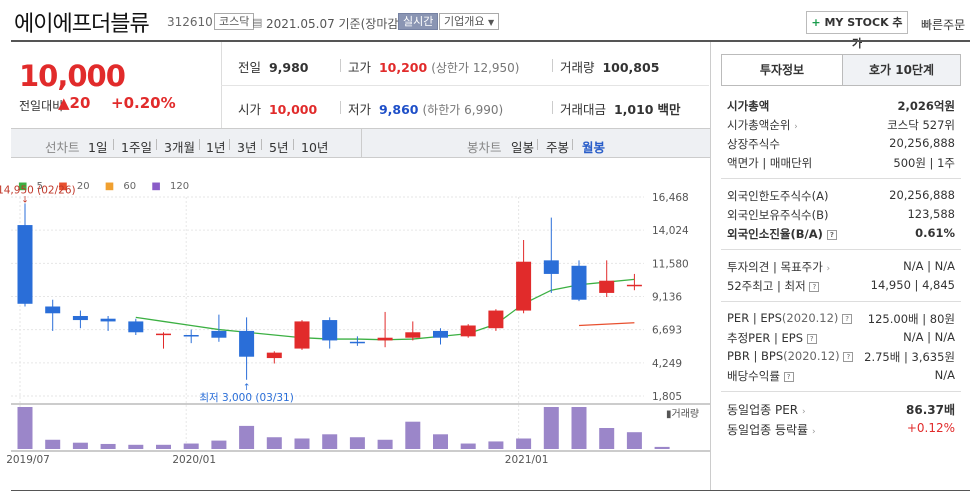 Image resolution: width=973 pixels, height=496 pixels. Describe the element at coordinates (926, 106) in the screenshot. I see `market-cap-value: 2,026억원` at that location.